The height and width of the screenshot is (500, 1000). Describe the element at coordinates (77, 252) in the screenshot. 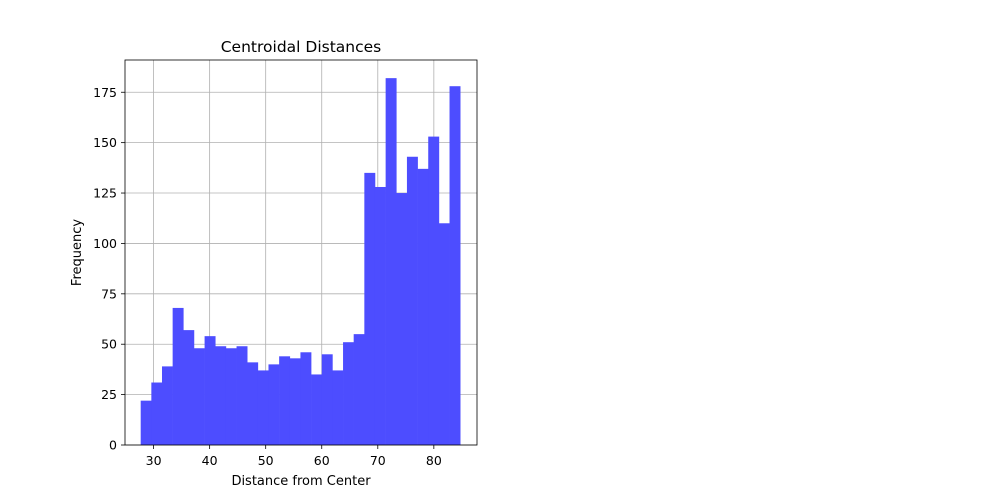

I see `y-axis-label: Frequency` at that location.